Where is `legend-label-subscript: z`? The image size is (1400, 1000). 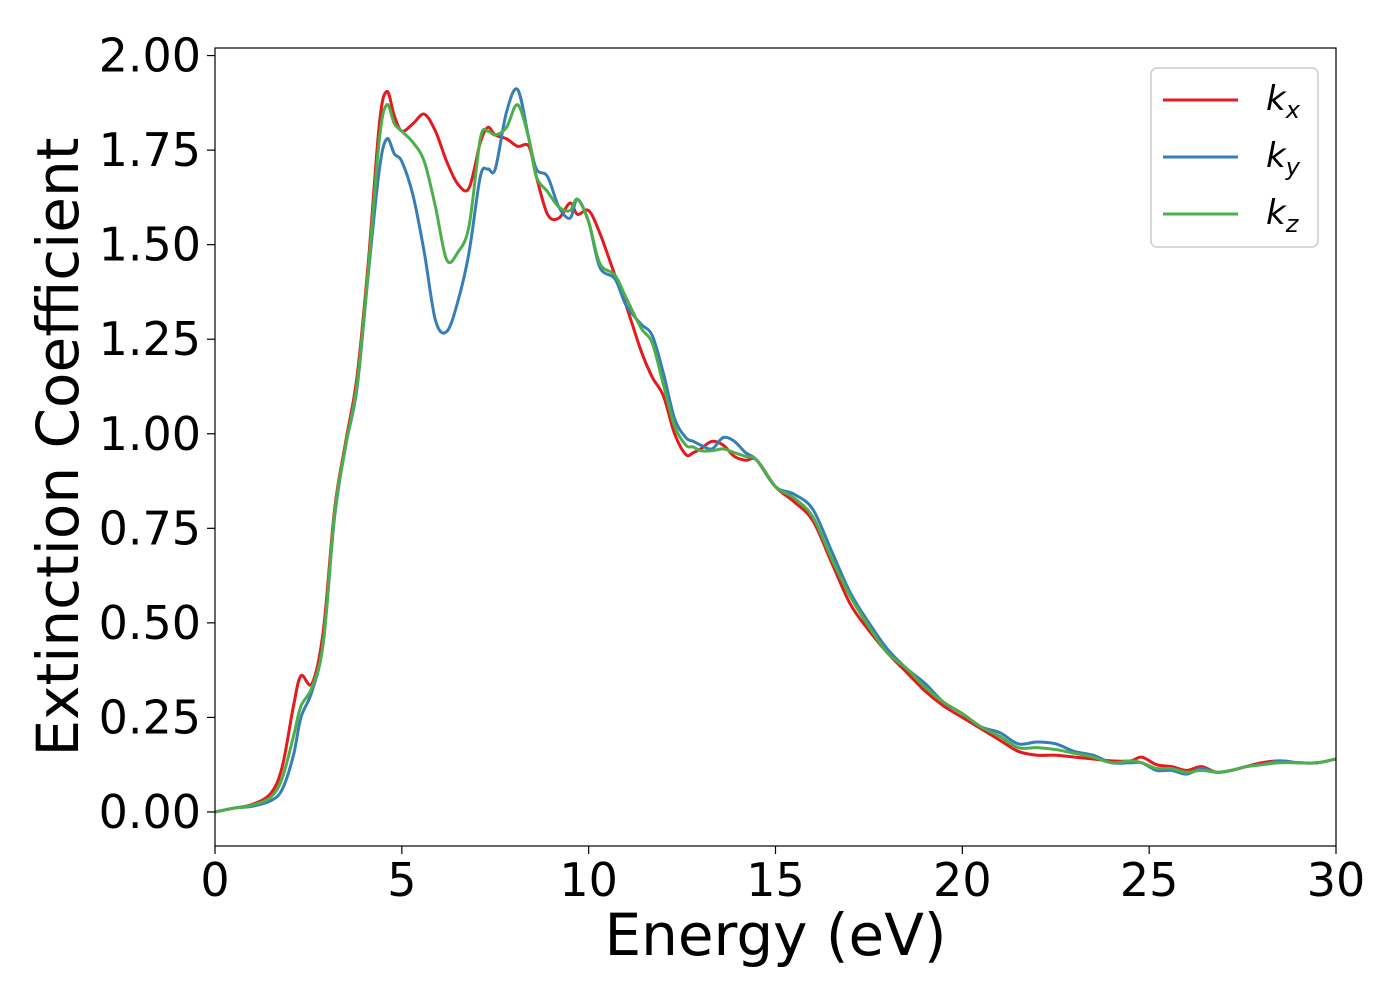
legend-label-subscript: z is located at coordinates (1292, 224).